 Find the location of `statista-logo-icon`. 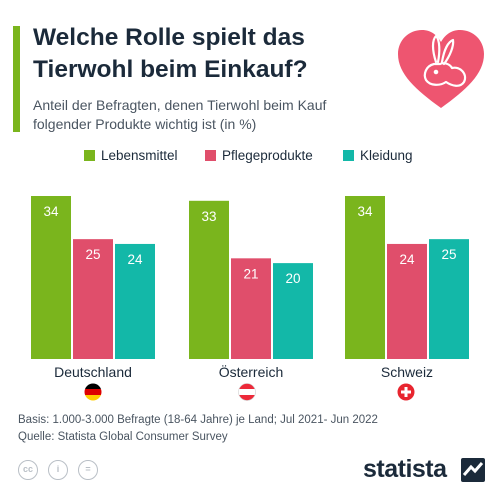

statista-logo-icon is located at coordinates (473, 470).